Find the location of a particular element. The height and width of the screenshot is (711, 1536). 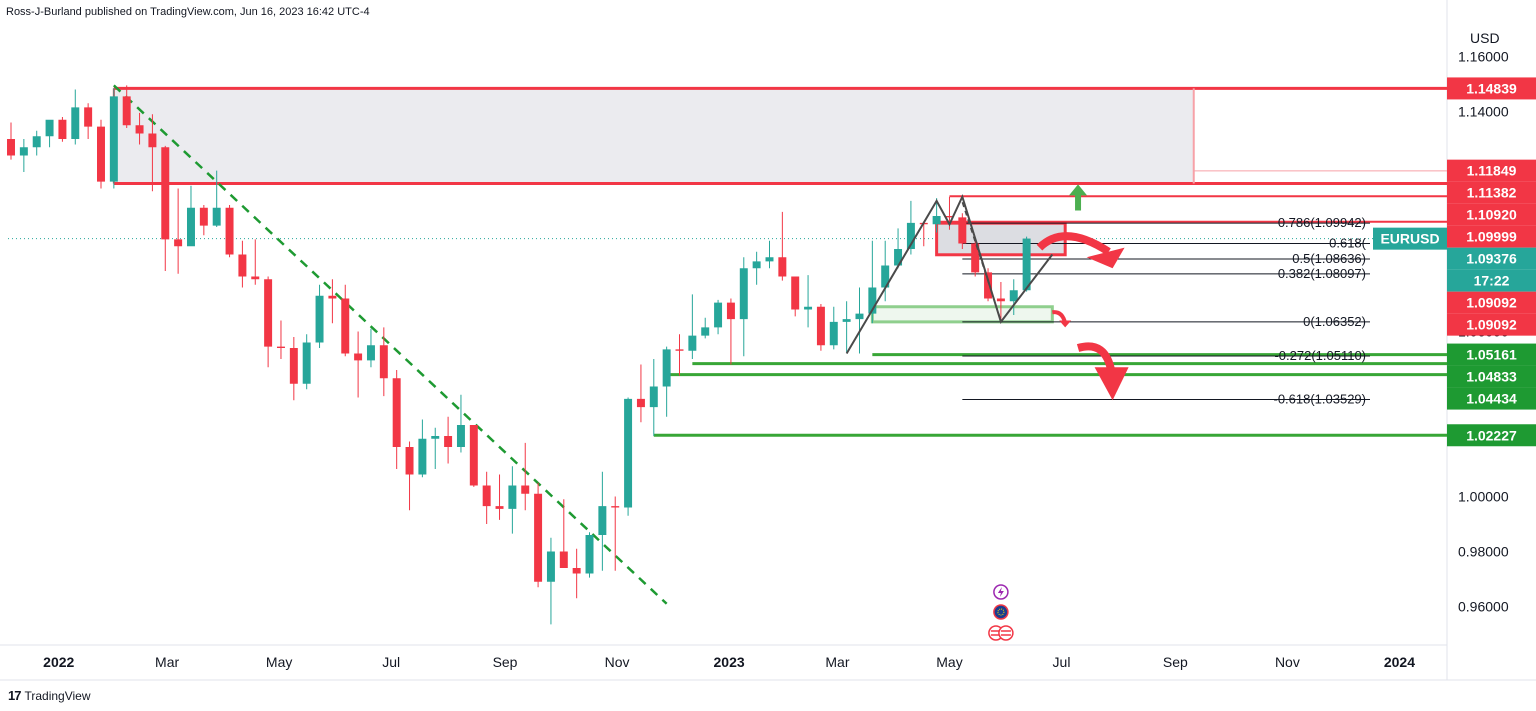

x-tick-label: May is located at coordinates (279, 662).